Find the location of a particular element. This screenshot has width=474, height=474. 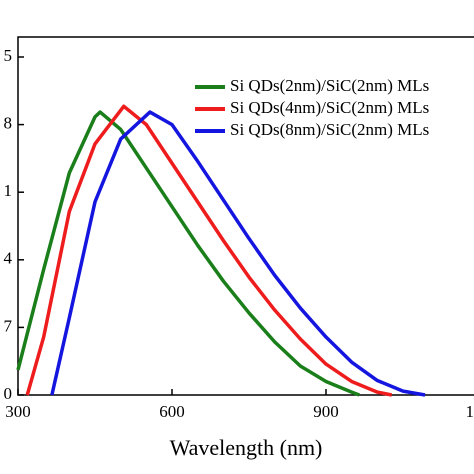

x-tick-label: 900 is located at coordinates (326, 411).